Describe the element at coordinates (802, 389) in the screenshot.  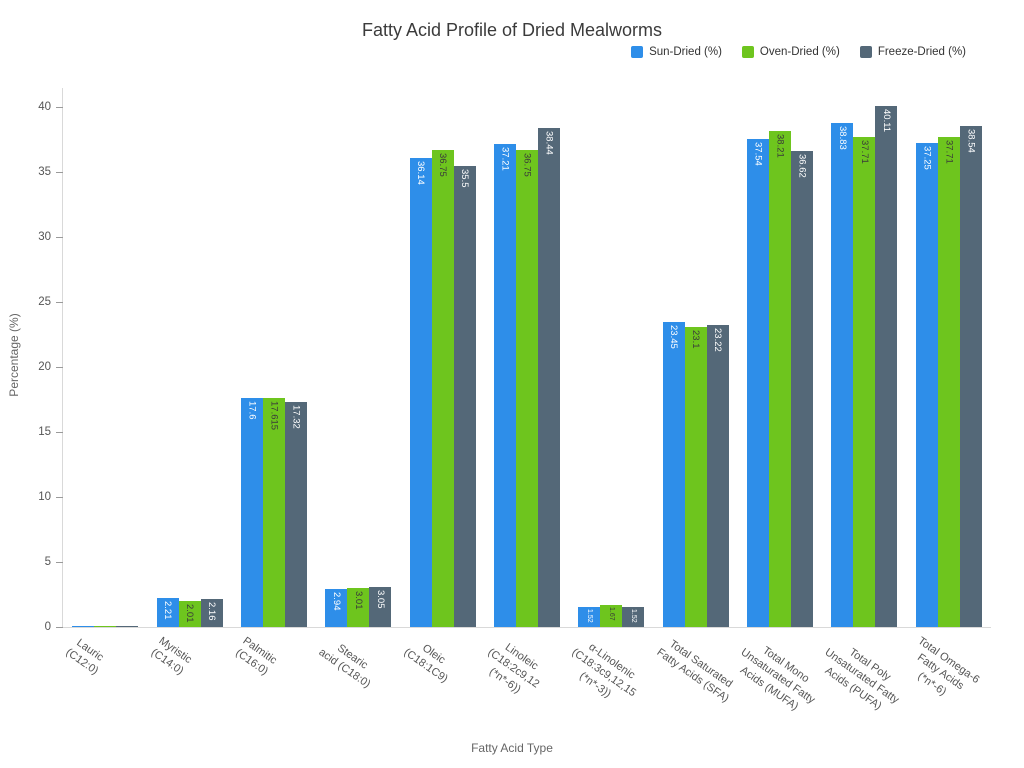
I see `bar: 36.62` at that location.